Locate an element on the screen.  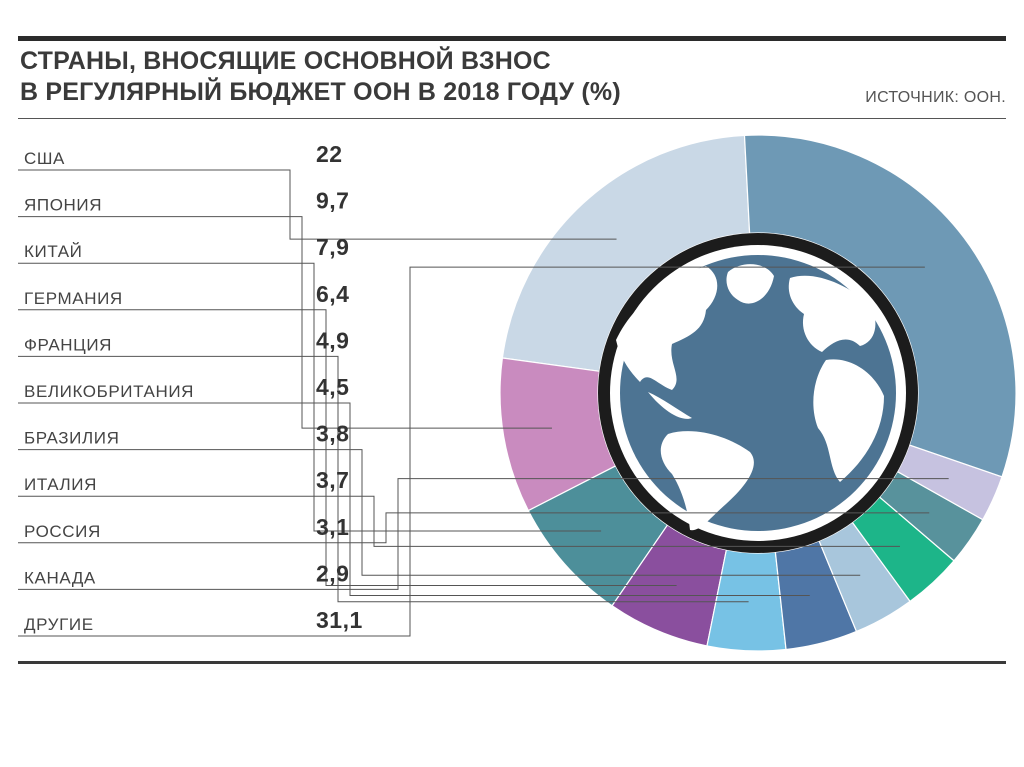
country-label-usa: США is located at coordinates (44, 158).